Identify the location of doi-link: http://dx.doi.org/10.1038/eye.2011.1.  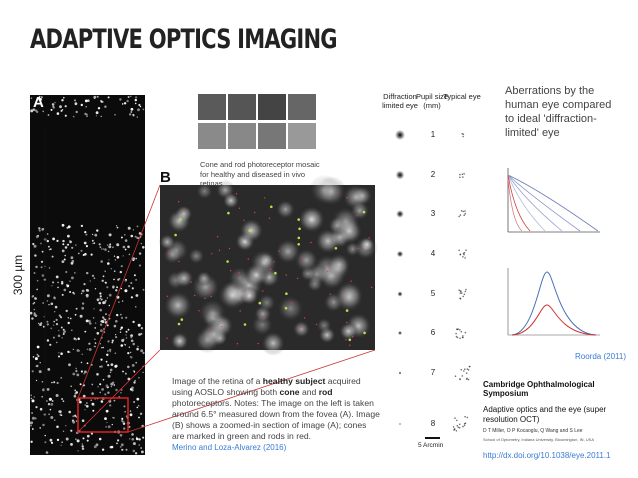
(547, 455).